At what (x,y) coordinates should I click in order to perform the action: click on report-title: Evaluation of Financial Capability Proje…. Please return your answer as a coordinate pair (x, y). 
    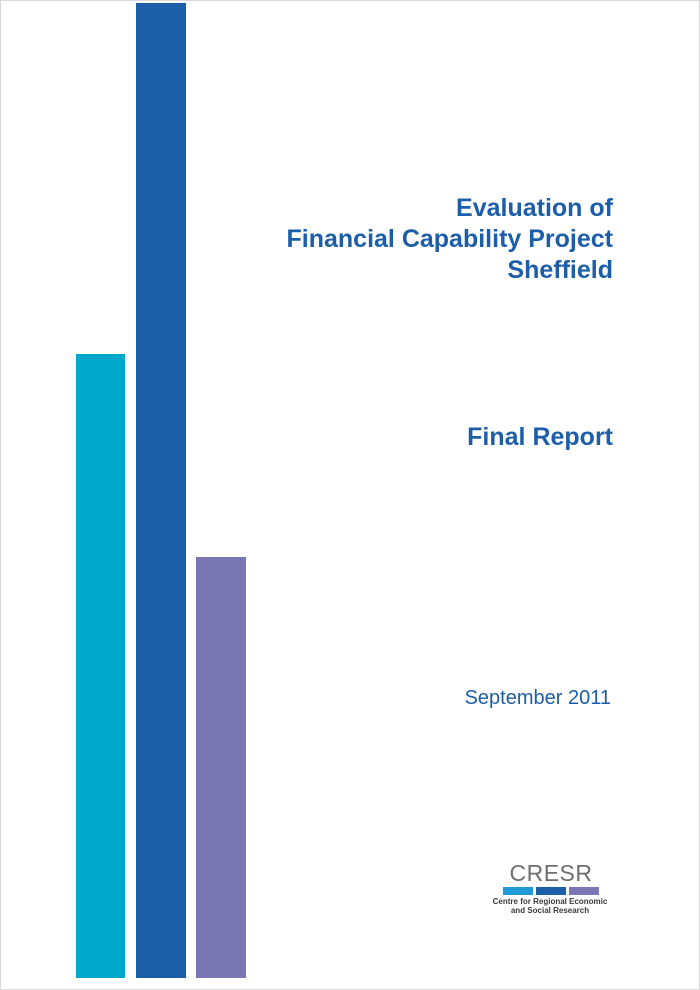
    Looking at the image, I should click on (403, 239).